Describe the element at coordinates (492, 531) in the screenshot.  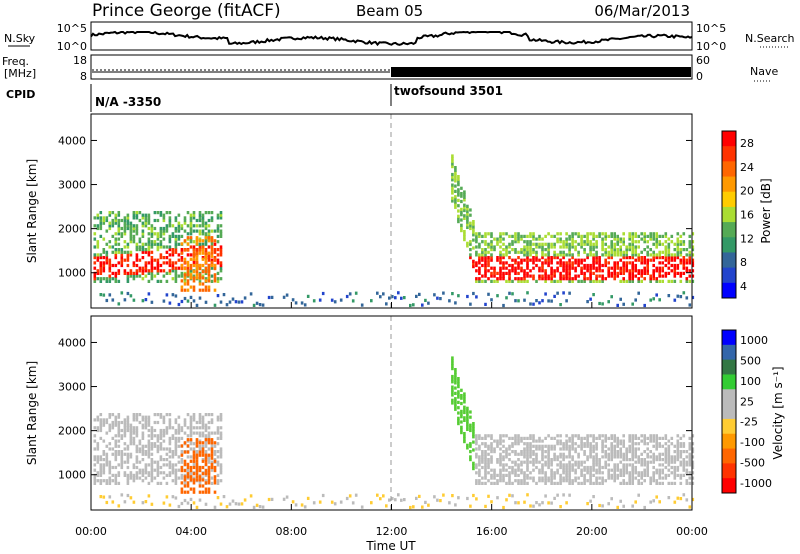
I see `time-tick-4: 16:00` at that location.